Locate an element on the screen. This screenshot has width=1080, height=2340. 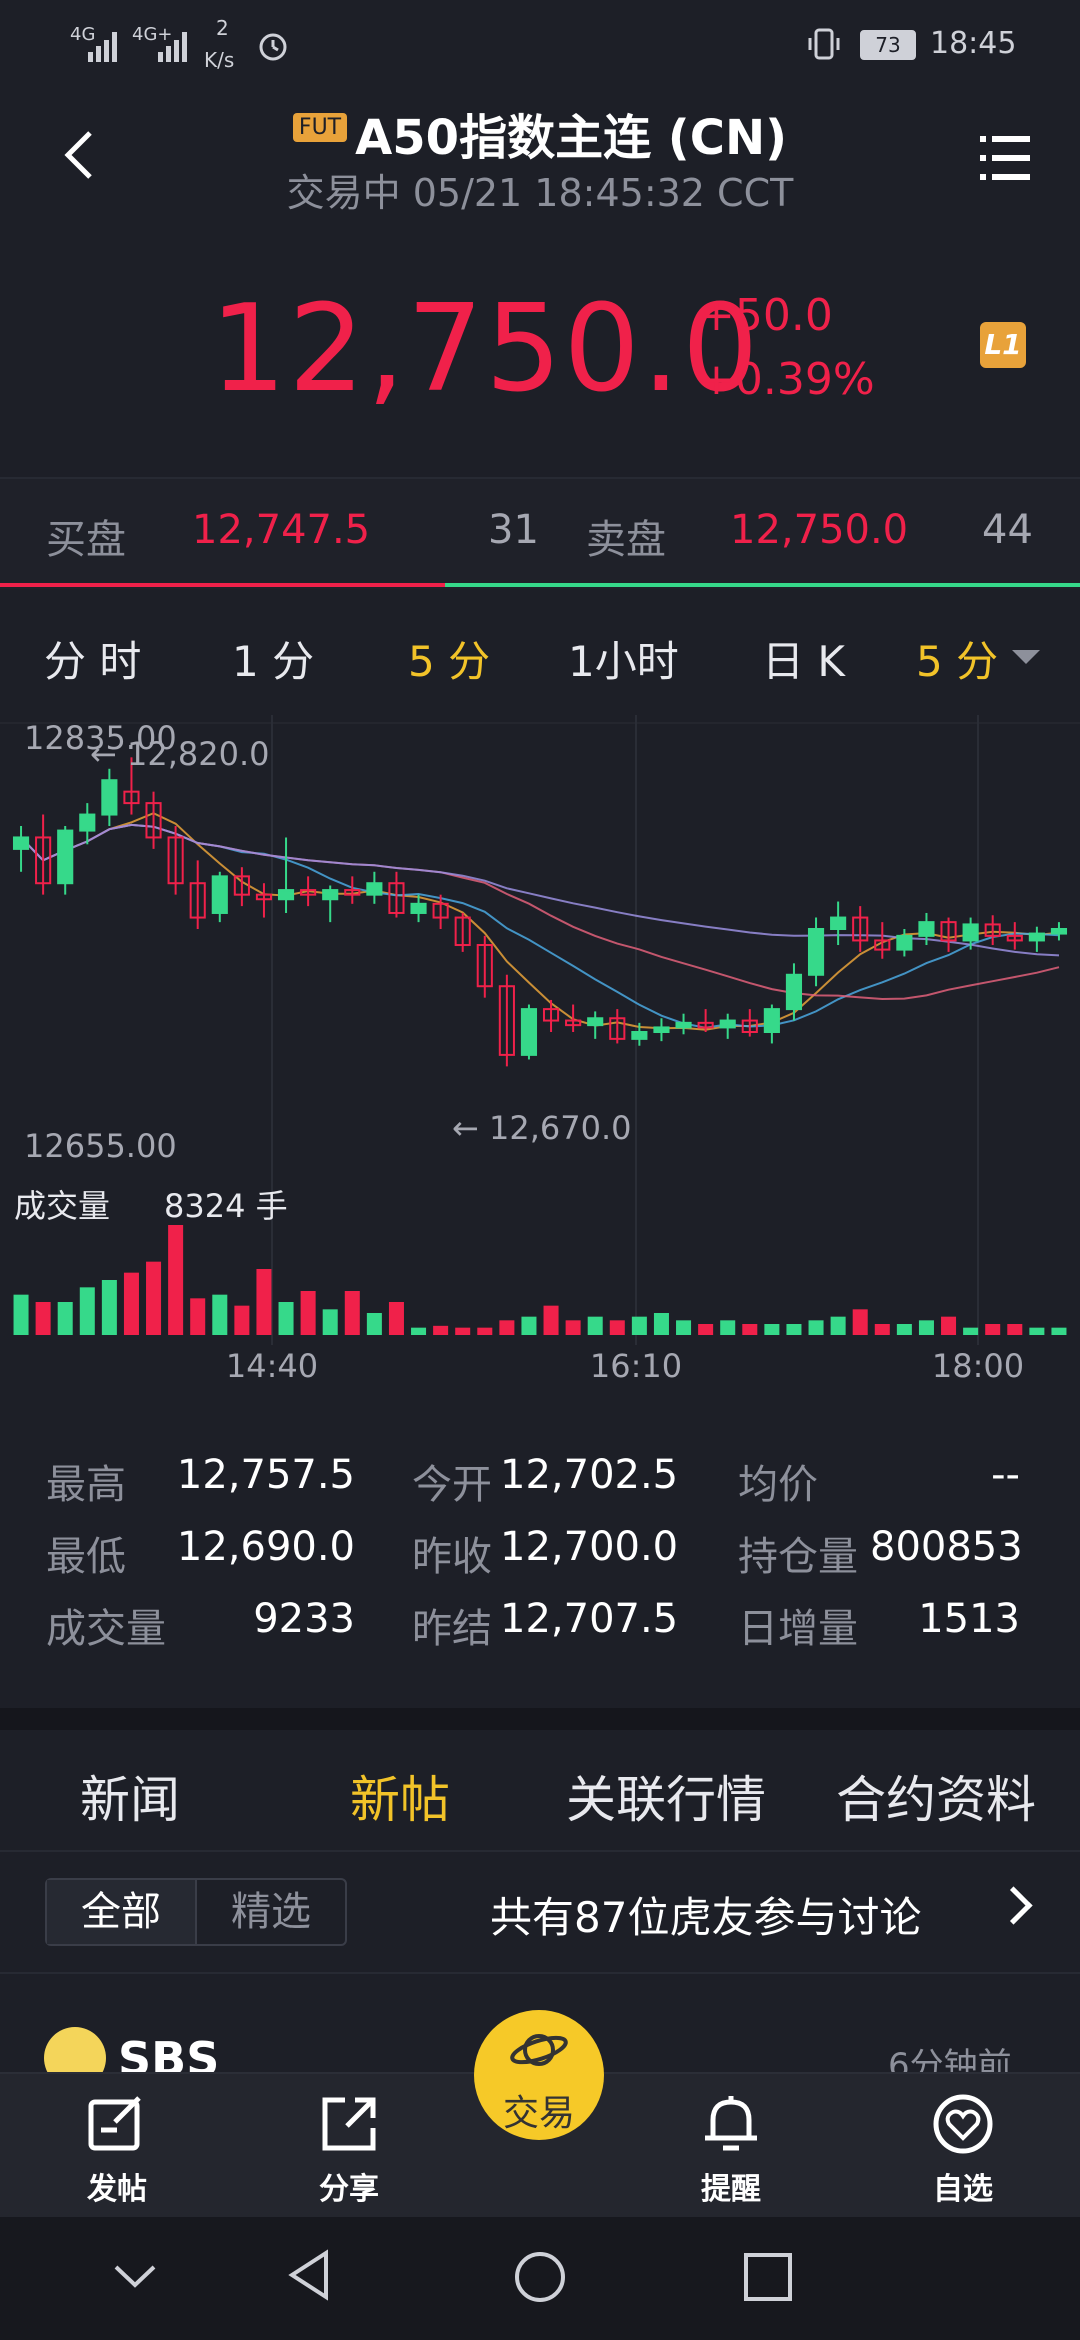
stat-avg-value: -- is located at coordinates (1005, 1475).